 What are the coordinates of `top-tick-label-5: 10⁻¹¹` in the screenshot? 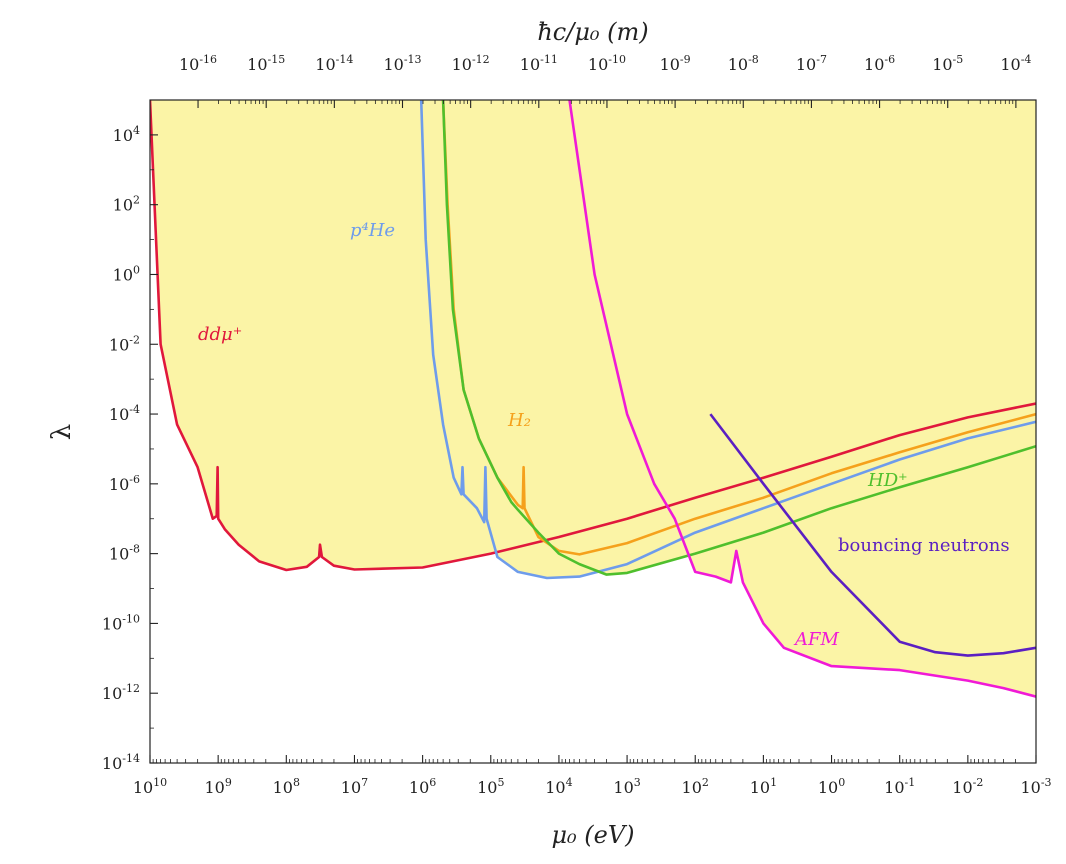 It's located at (539, 63).